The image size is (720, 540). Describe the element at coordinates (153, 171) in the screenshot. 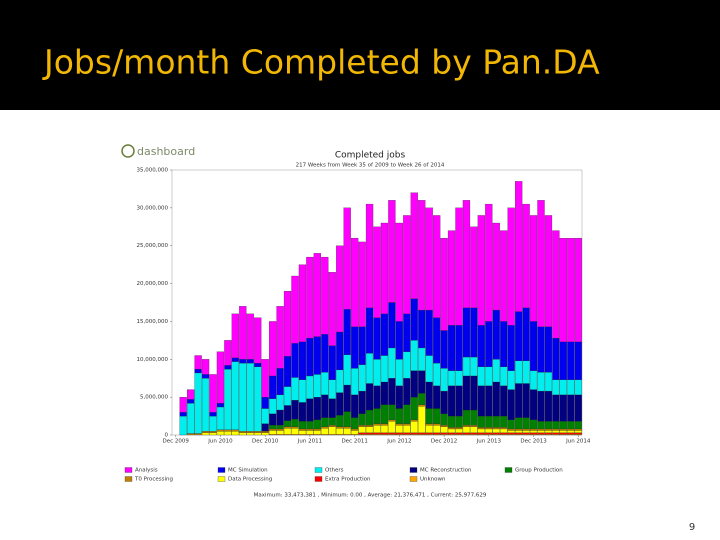

I see `y-tick-label: 35,000,000` at that location.